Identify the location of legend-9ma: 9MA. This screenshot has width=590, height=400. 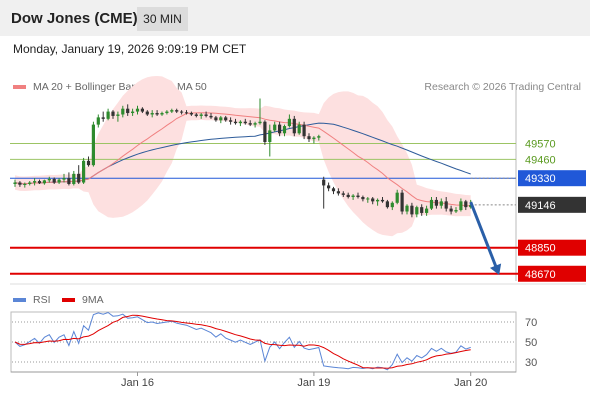
(83, 300).